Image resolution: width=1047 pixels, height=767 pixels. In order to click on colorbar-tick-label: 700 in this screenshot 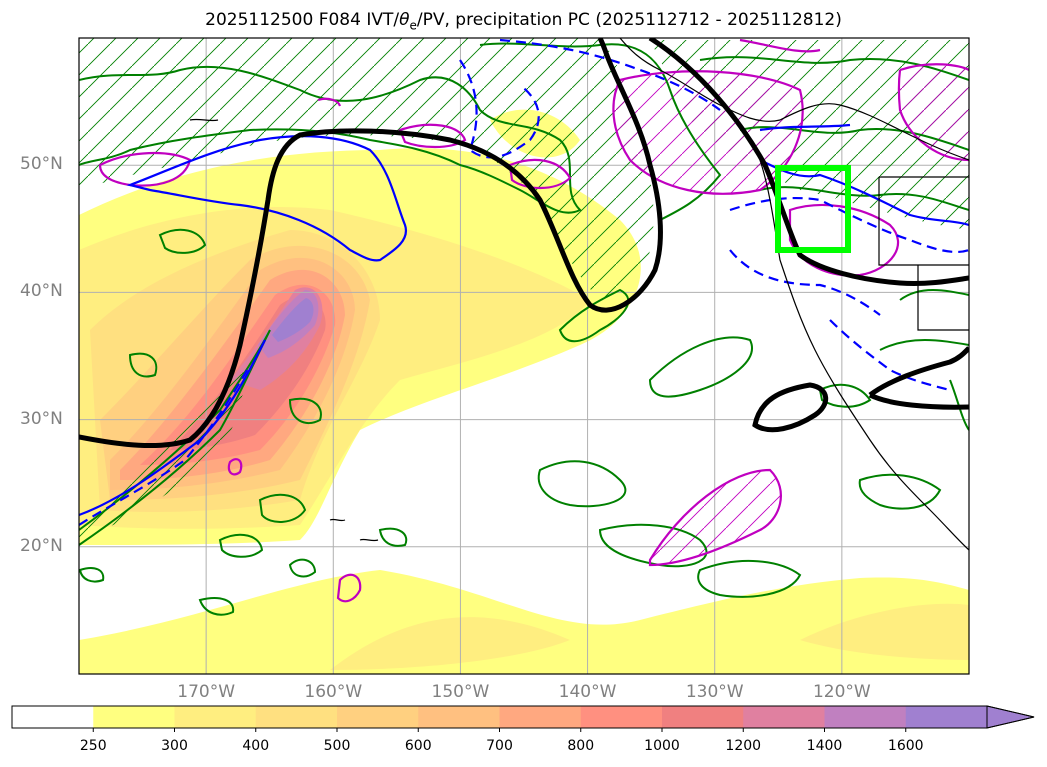, I will do `click(499, 746)`.